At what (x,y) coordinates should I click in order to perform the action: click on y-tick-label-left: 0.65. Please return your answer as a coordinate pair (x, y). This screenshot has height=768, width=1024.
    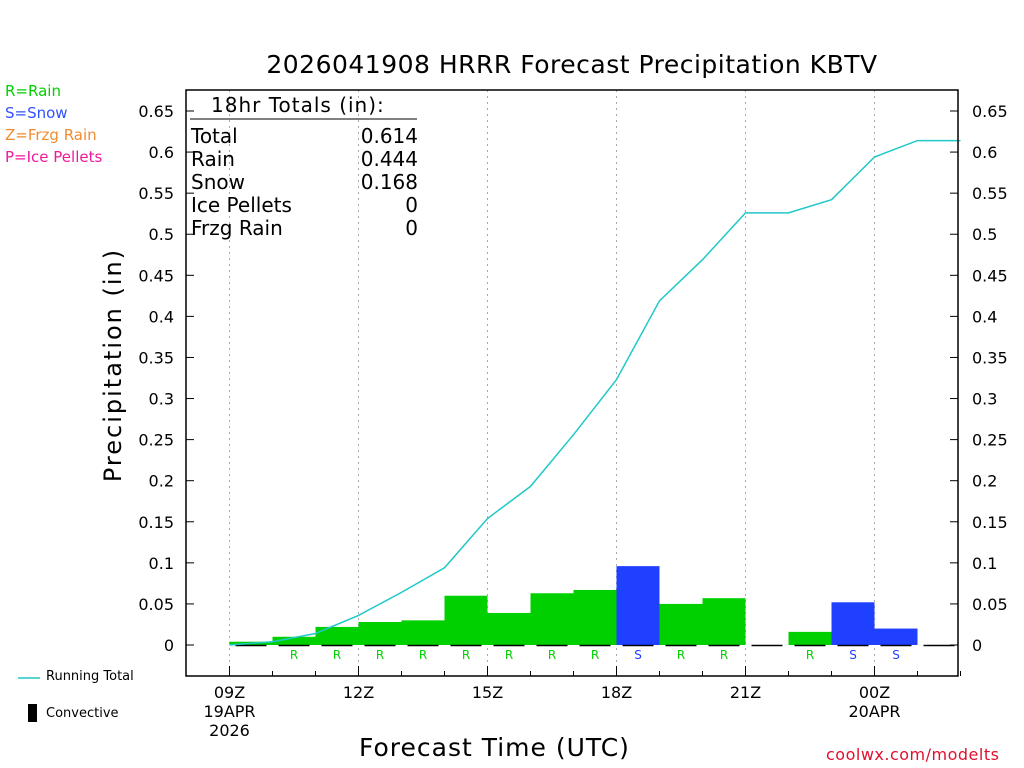
    Looking at the image, I should click on (156, 111).